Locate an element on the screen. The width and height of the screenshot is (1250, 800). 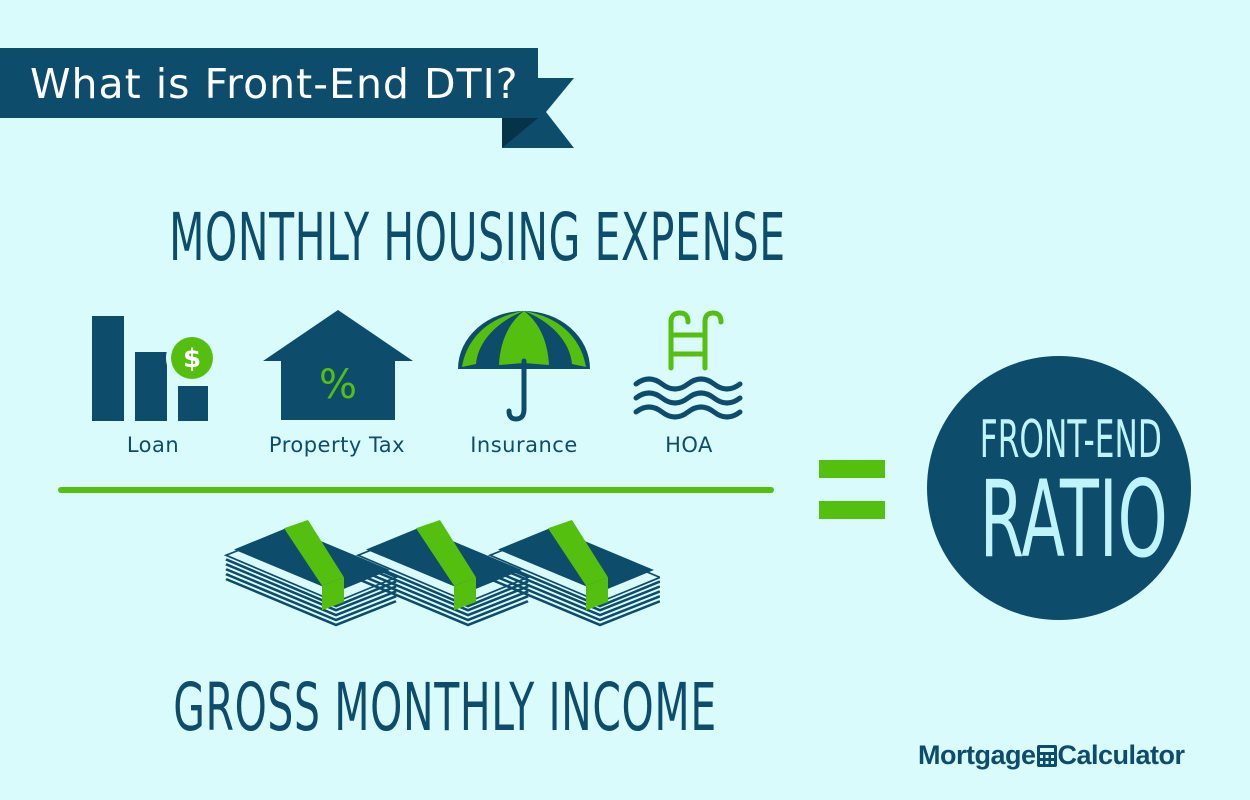
calculator-icon is located at coordinates (1046, 755).